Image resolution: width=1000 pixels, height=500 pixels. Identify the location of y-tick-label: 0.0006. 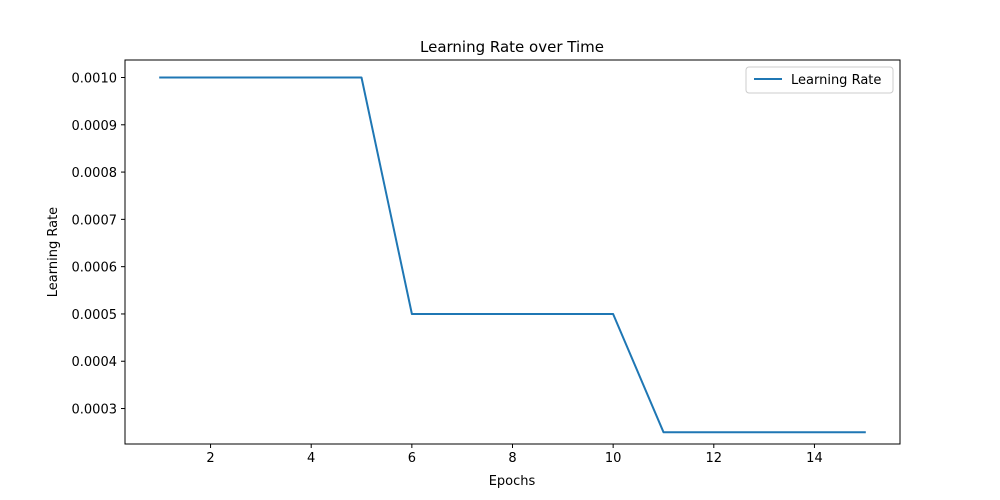
(95, 268).